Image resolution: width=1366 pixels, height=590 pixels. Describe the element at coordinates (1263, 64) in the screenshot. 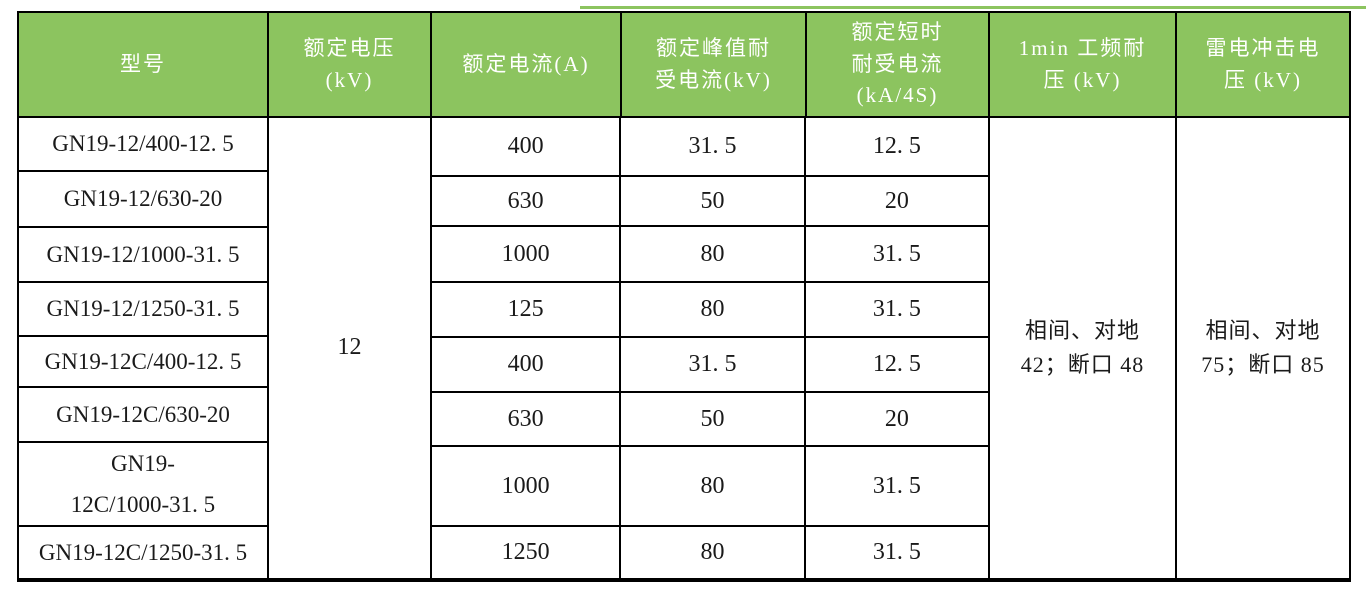

I see `header-lightning: 雷电冲击电 压 (kV)` at that location.